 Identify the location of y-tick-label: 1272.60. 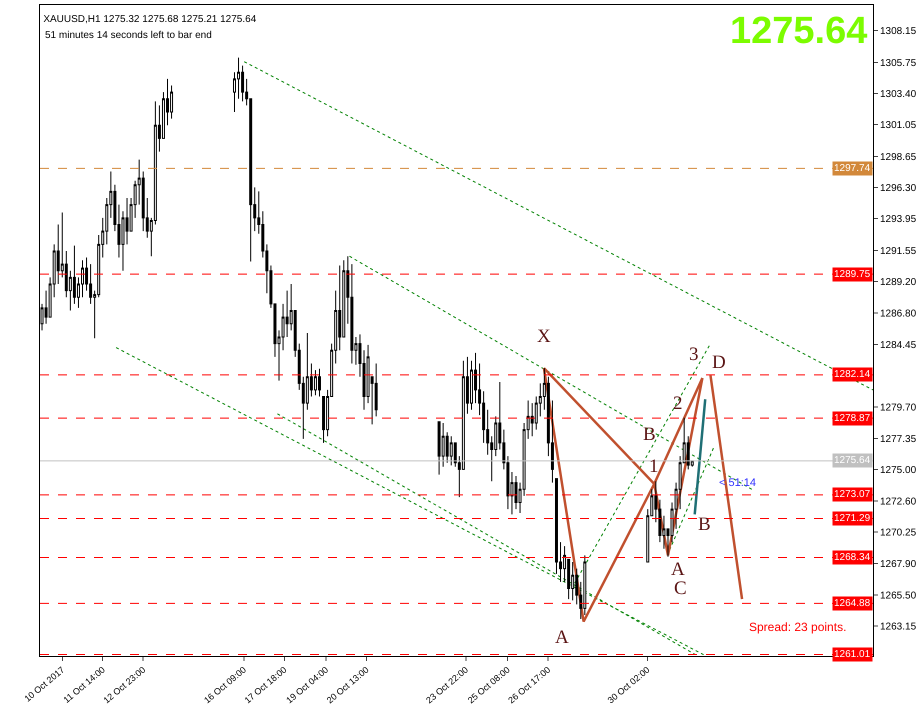
(898, 502).